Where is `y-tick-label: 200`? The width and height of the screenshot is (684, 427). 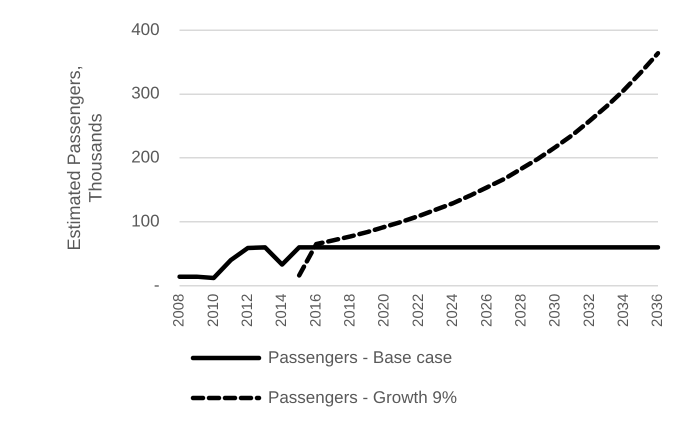
y-tick-label: 200 is located at coordinates (145, 157).